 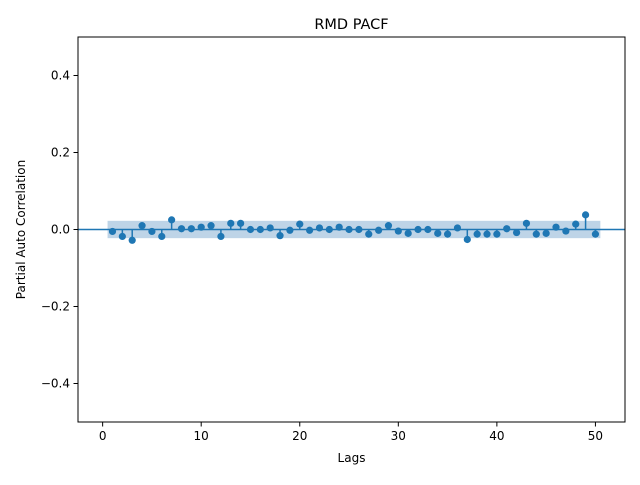 I want to click on y-tick-label: −0.2, so click(x=55, y=307).